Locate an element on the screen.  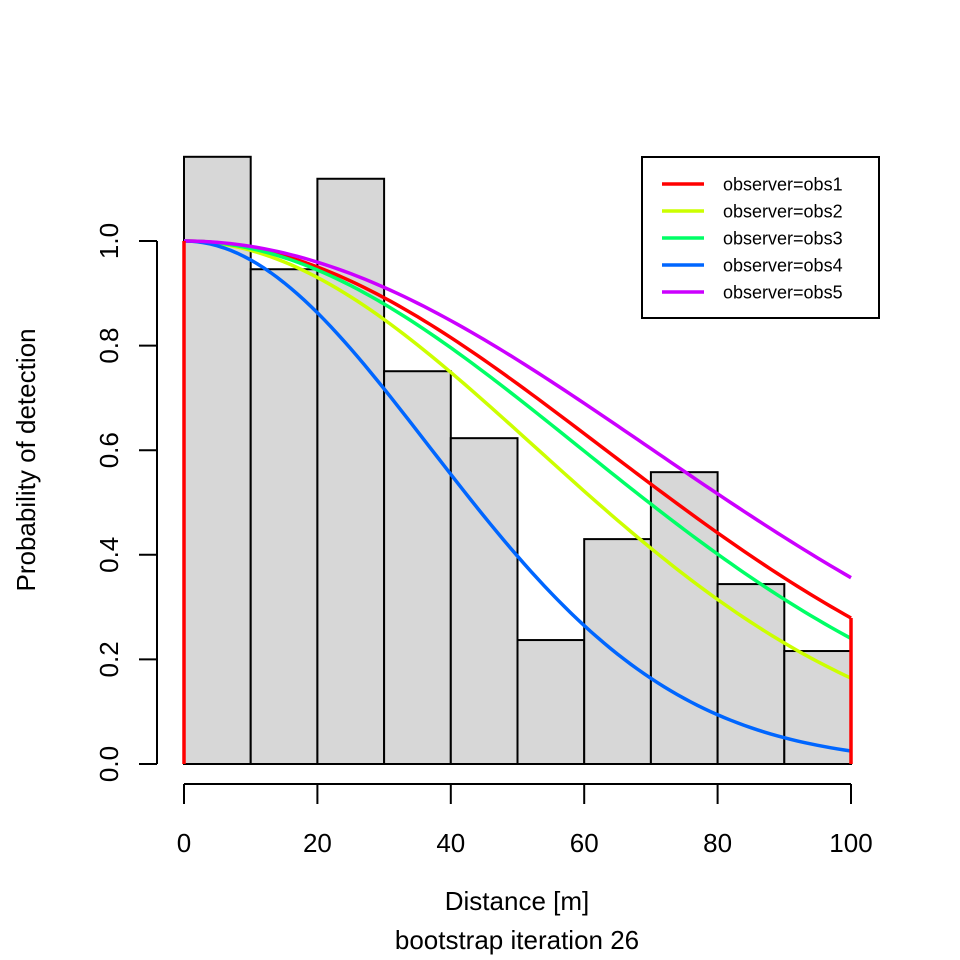
legend-label-1: observer=obs1 is located at coordinates (783, 184).